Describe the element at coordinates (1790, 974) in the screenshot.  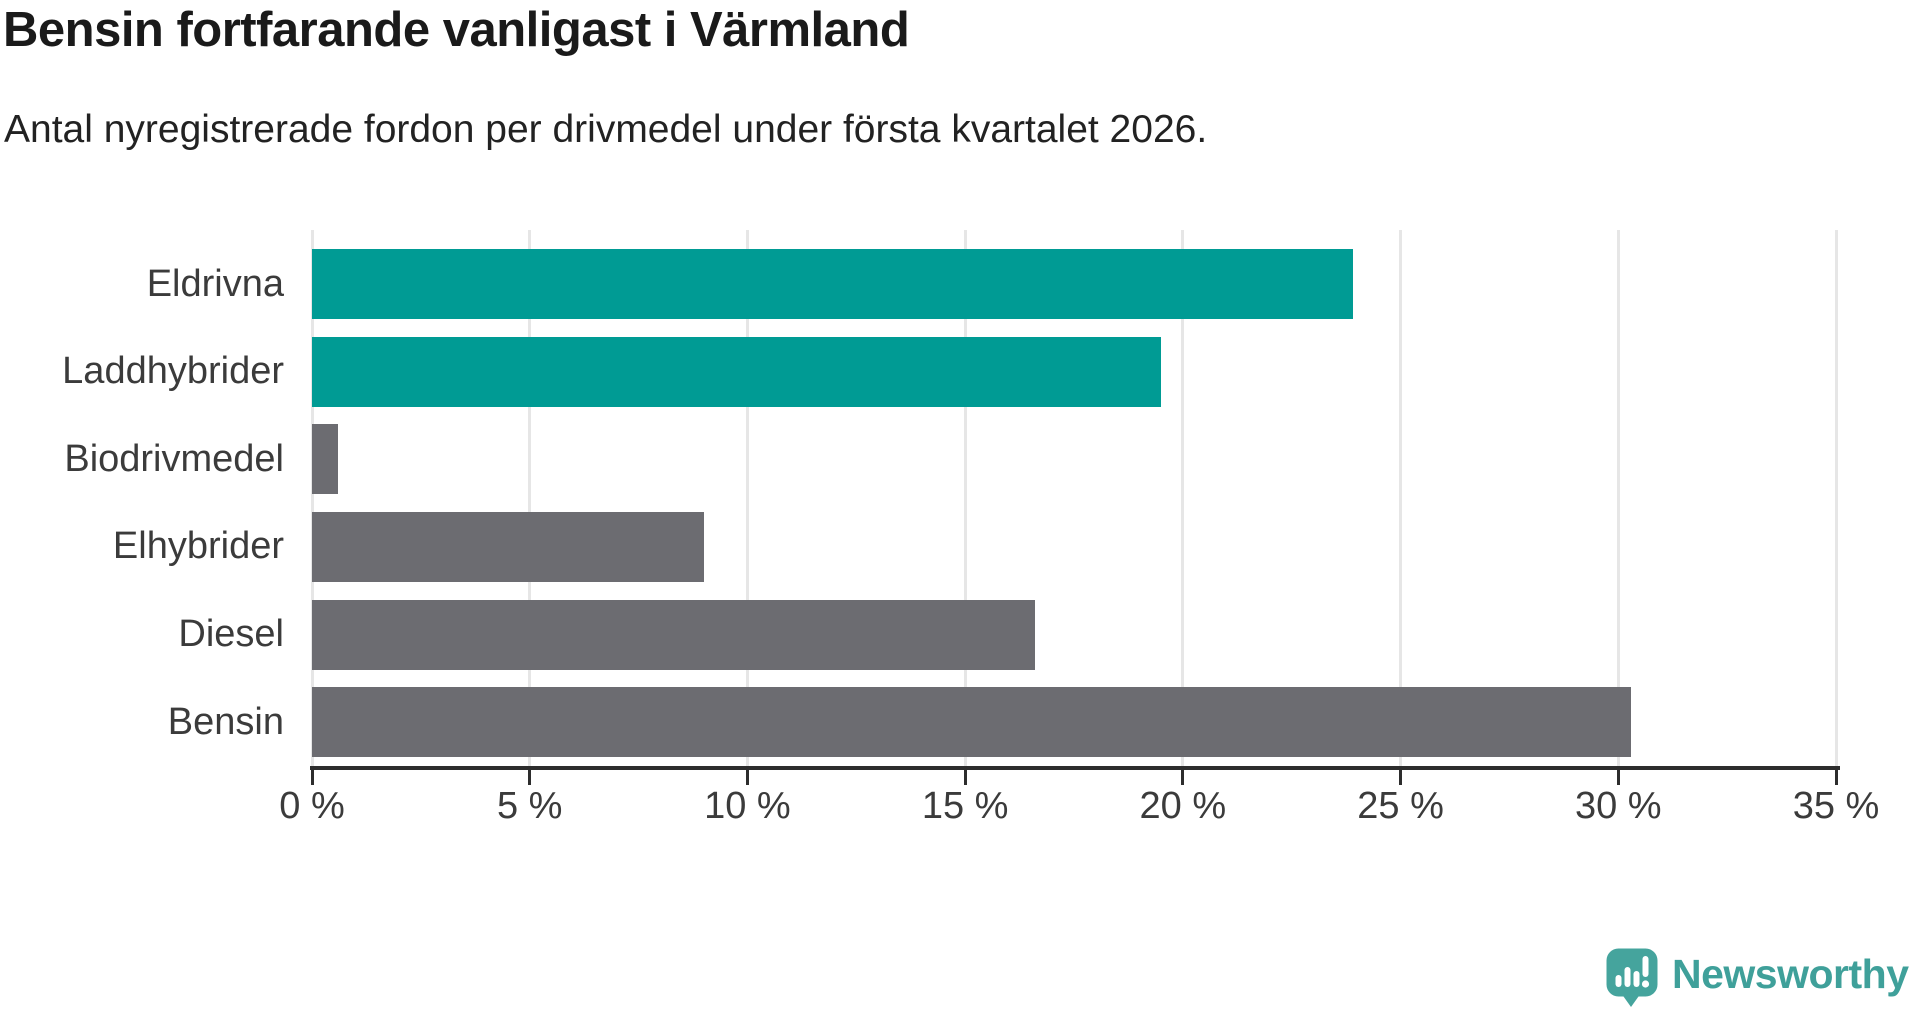
I see `newsworthy-logo-text: Newsworthy` at that location.